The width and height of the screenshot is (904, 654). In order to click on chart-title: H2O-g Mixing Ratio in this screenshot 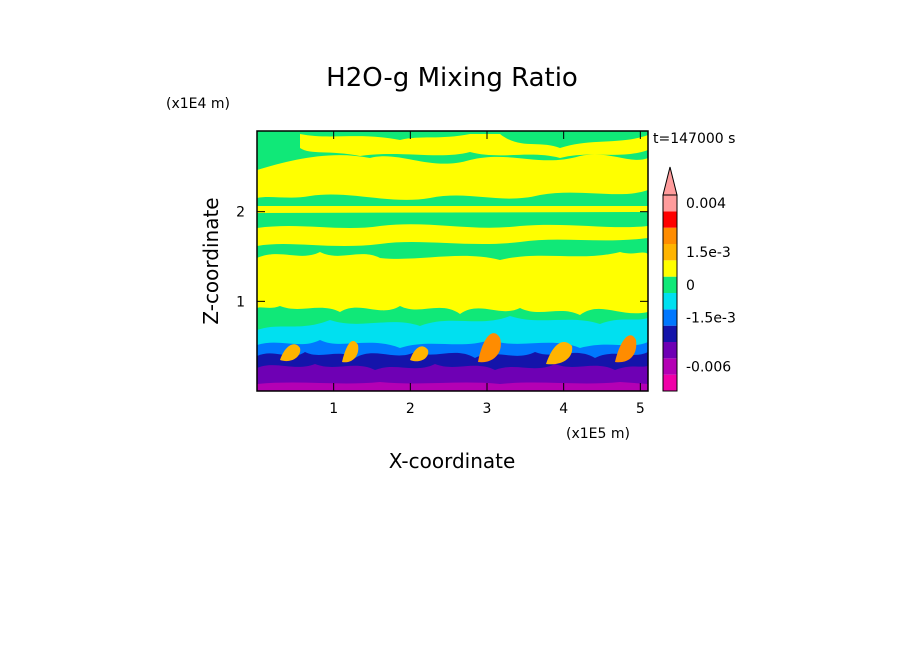, I will do `click(452, 78)`.